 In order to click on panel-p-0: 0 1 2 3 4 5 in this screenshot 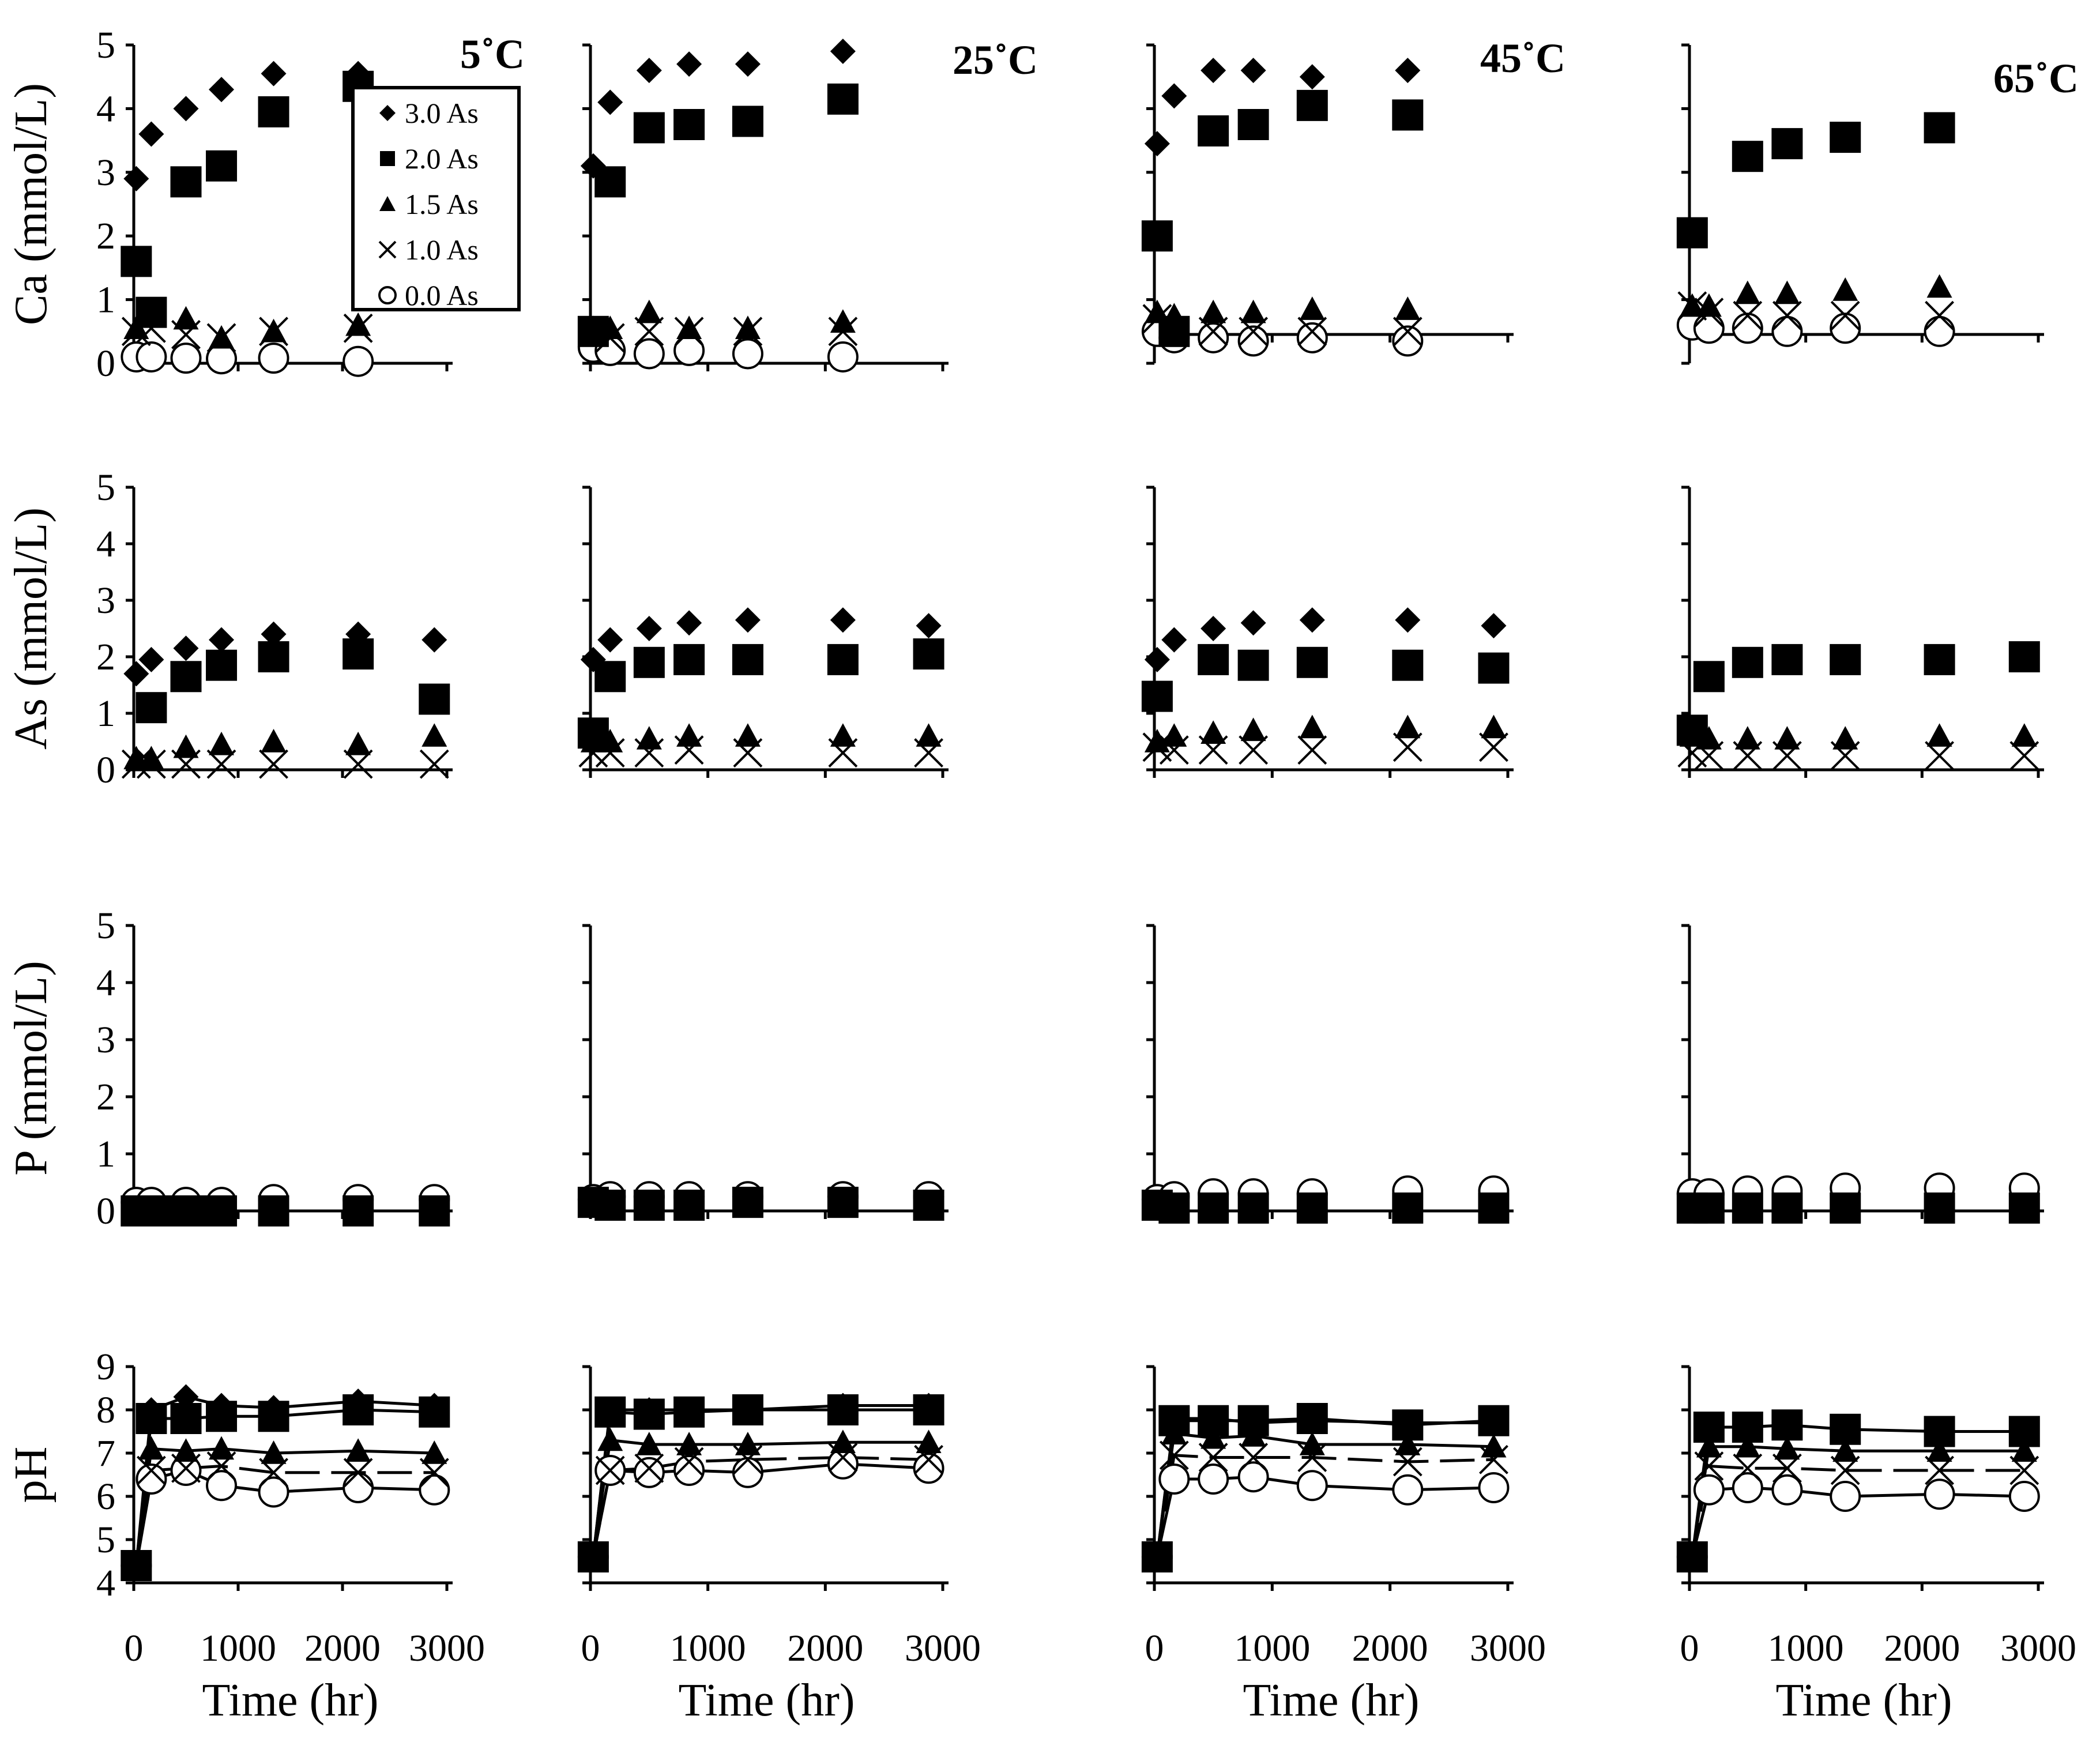, I will do `click(274, 1068)`.